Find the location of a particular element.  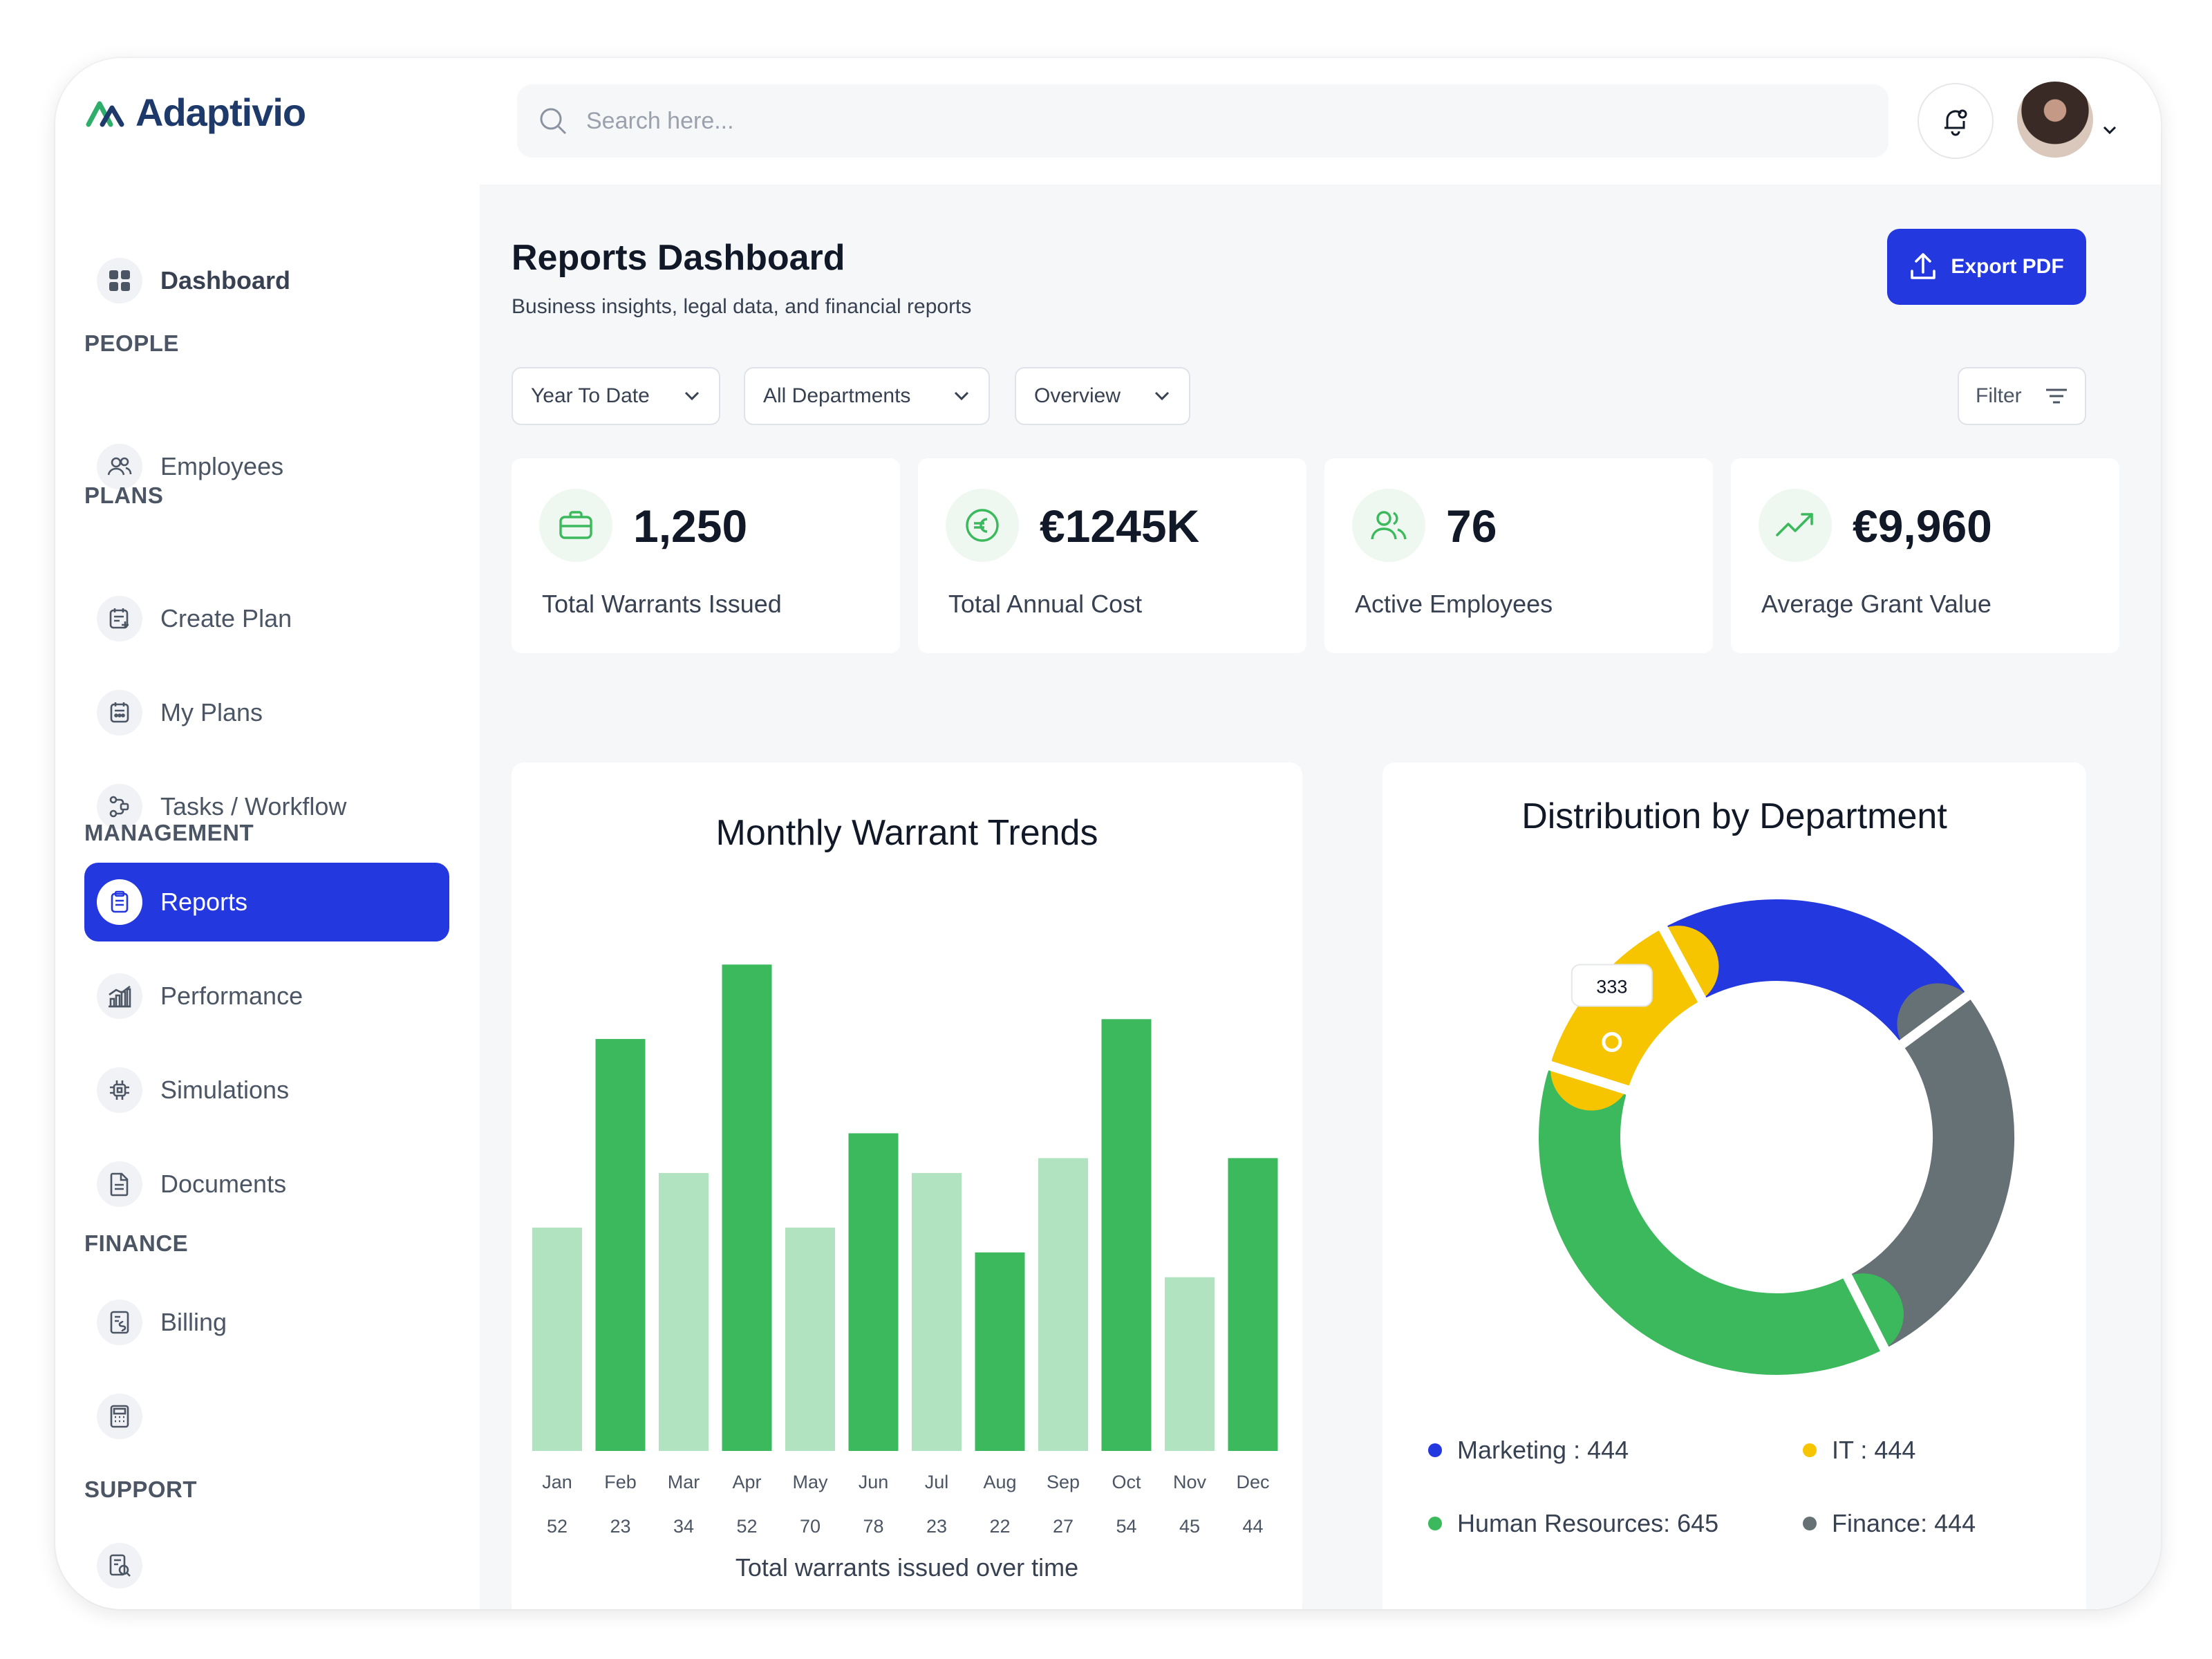

sidebar-item-dashboard: Dashboard is located at coordinates (266, 280).